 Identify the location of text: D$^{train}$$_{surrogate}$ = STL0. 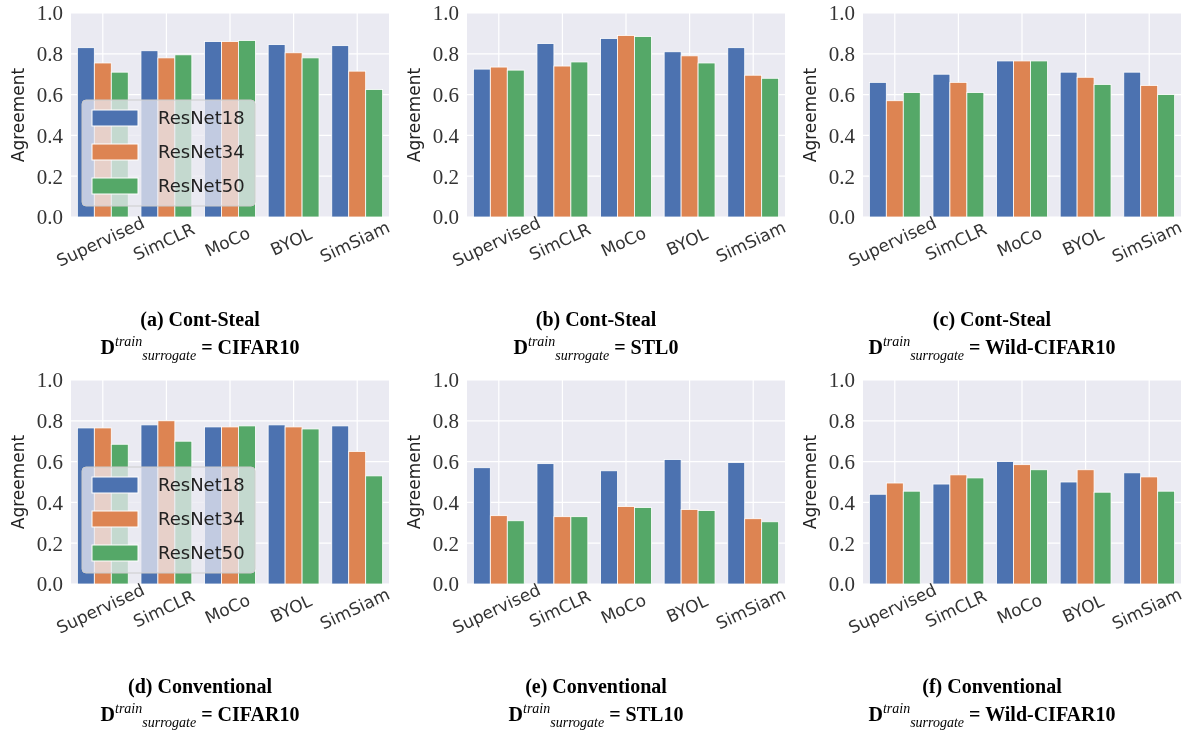
(596, 348).